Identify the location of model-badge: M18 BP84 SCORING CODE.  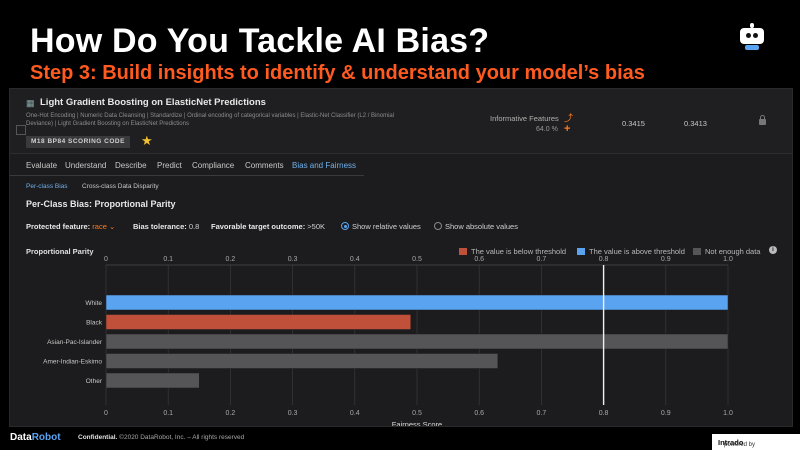
(78, 142).